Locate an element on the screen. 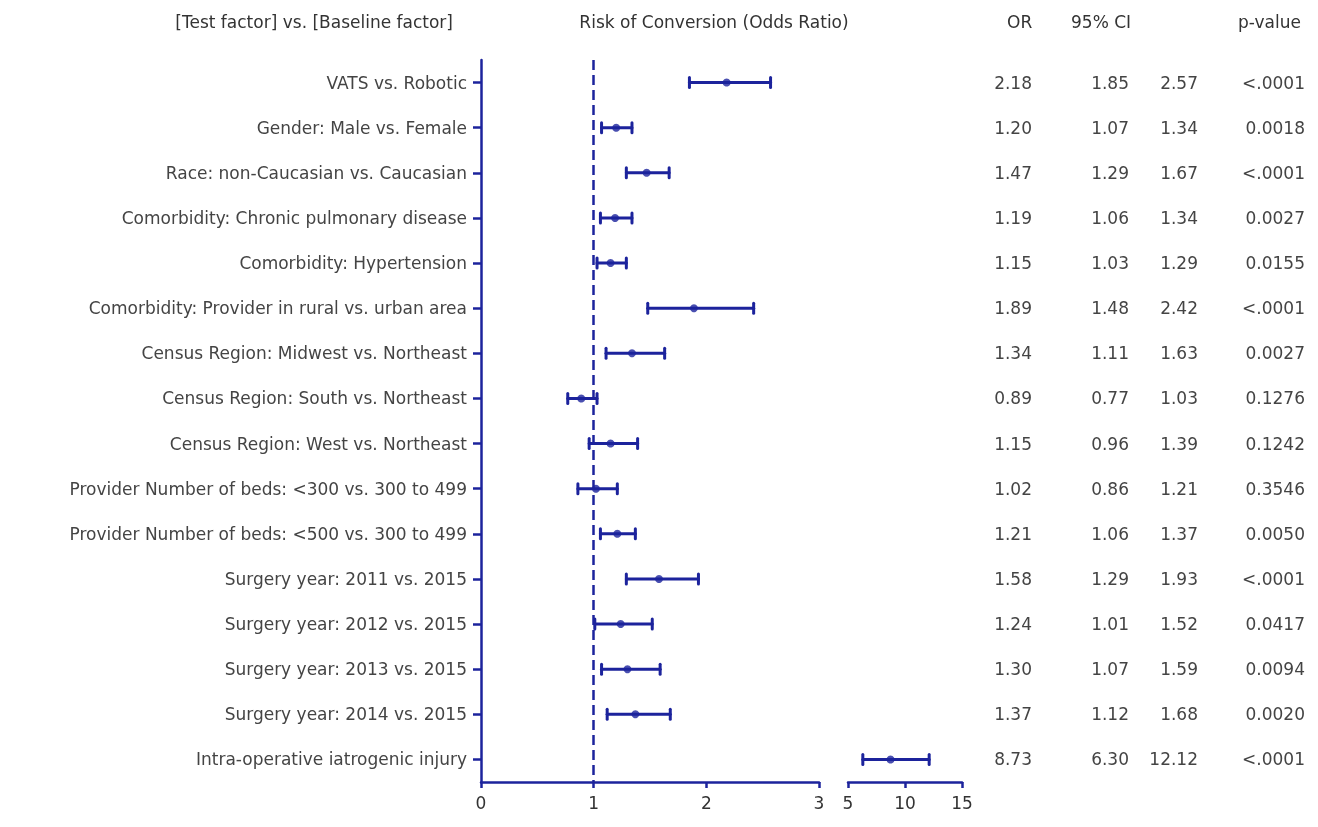  text: 0.89 is located at coordinates (1013, 398).